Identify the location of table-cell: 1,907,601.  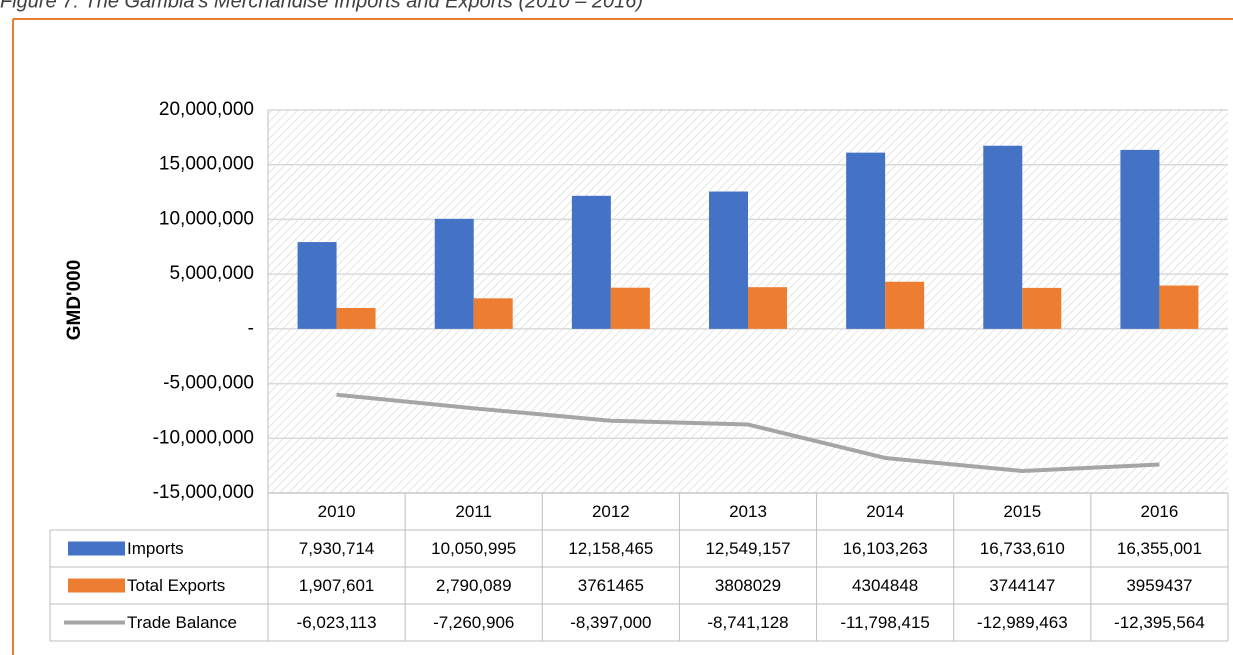
(337, 585).